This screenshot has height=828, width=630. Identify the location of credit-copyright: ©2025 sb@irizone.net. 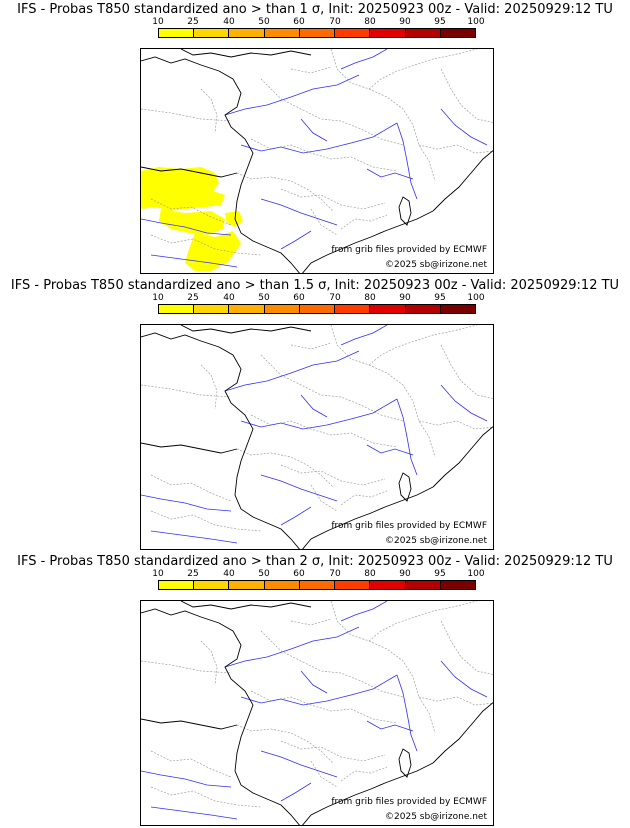
(436, 817).